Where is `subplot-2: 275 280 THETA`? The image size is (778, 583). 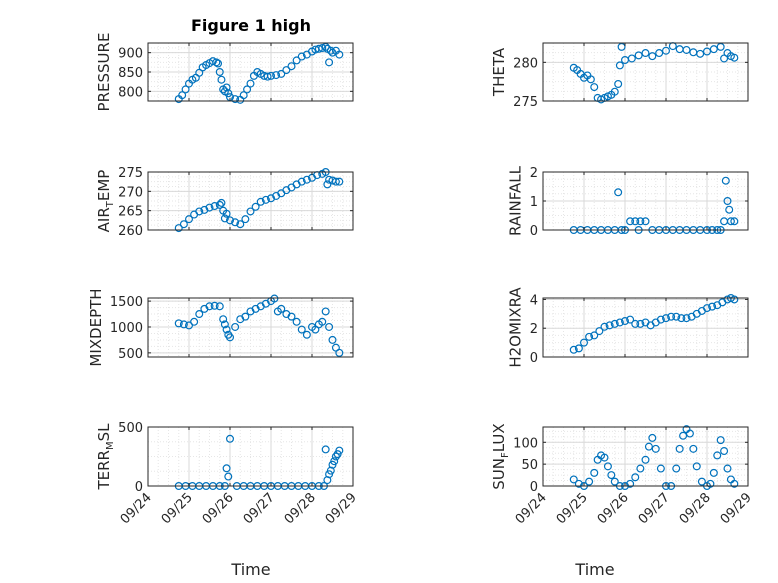
subplot-2: 275 280 THETA is located at coordinates (619, 76).